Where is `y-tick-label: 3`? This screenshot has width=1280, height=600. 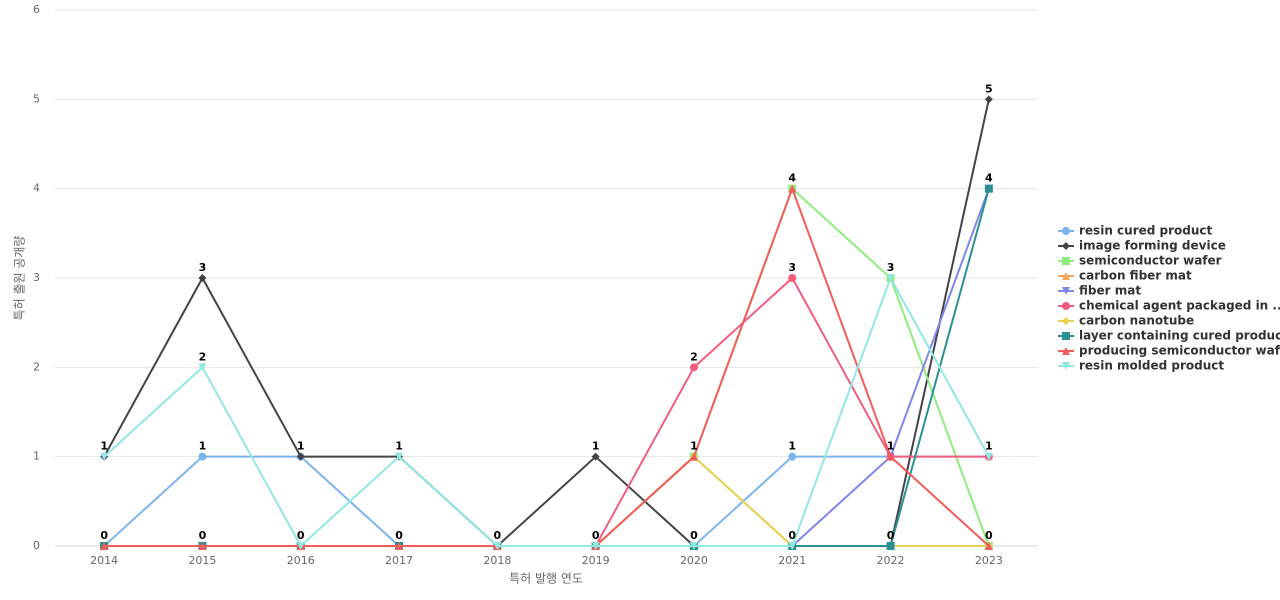
y-tick-label: 3 is located at coordinates (36, 277).